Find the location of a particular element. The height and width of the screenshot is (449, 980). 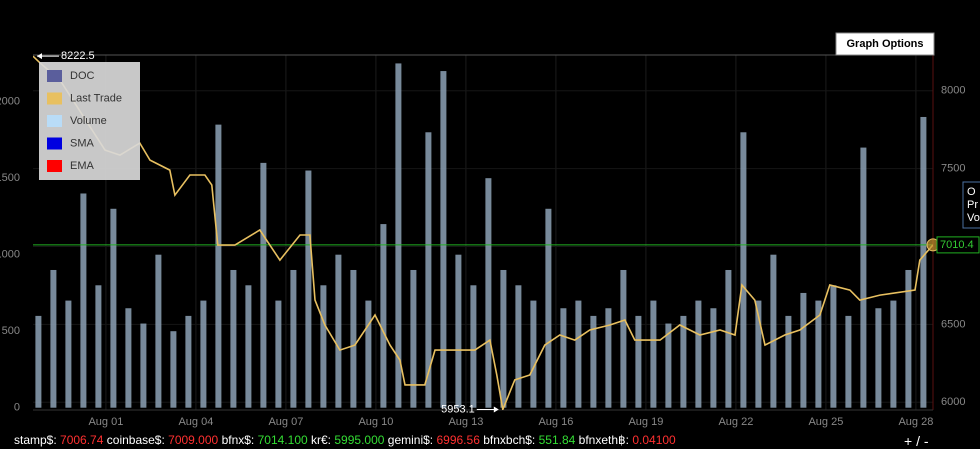

ticker-name: stamp$: is located at coordinates (35, 440).